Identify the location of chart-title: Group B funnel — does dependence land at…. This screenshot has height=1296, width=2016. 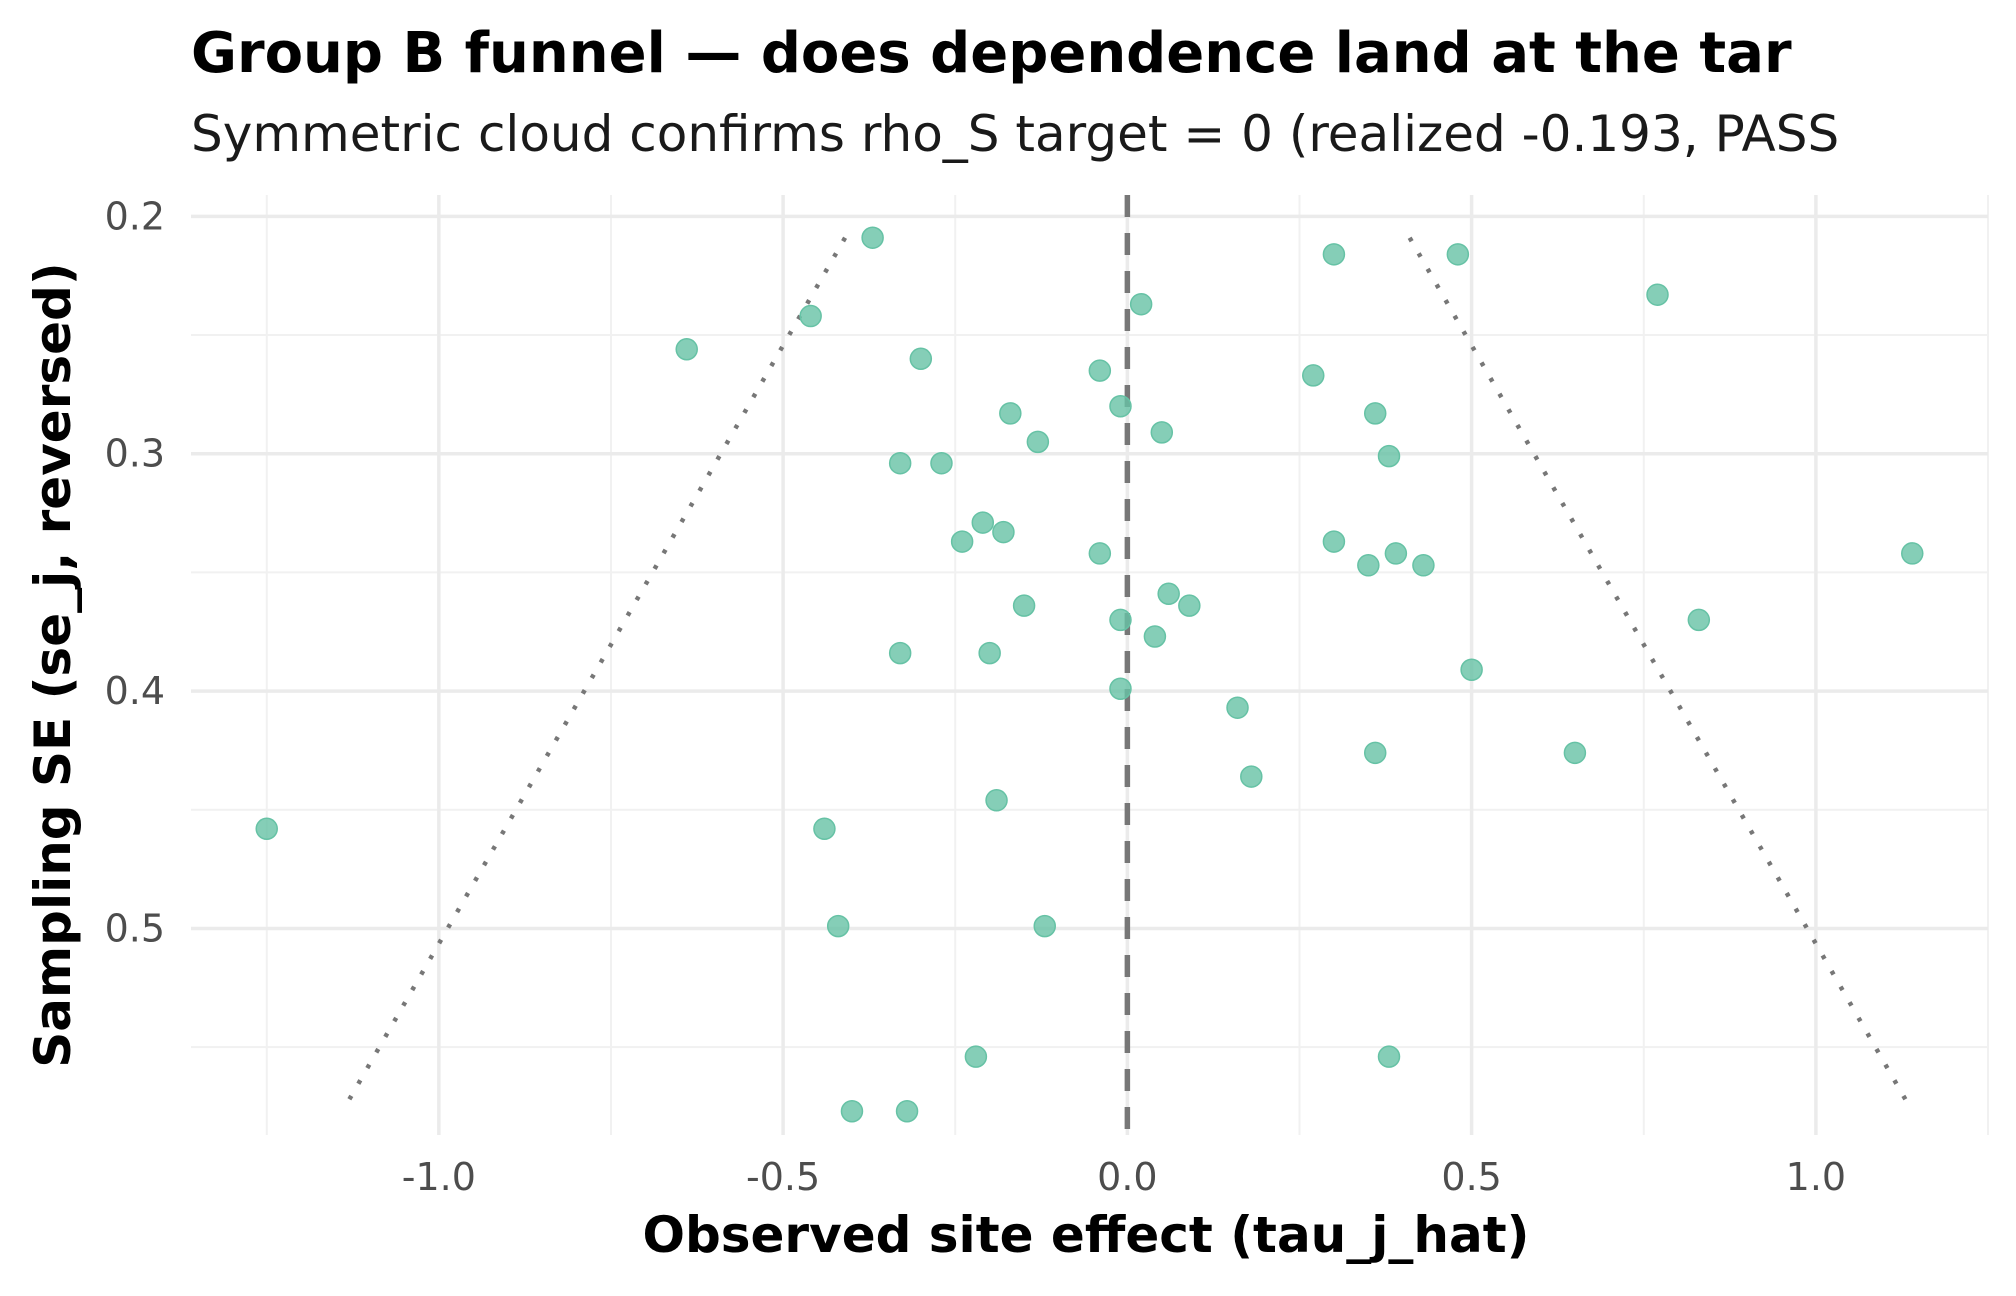
(991, 53).